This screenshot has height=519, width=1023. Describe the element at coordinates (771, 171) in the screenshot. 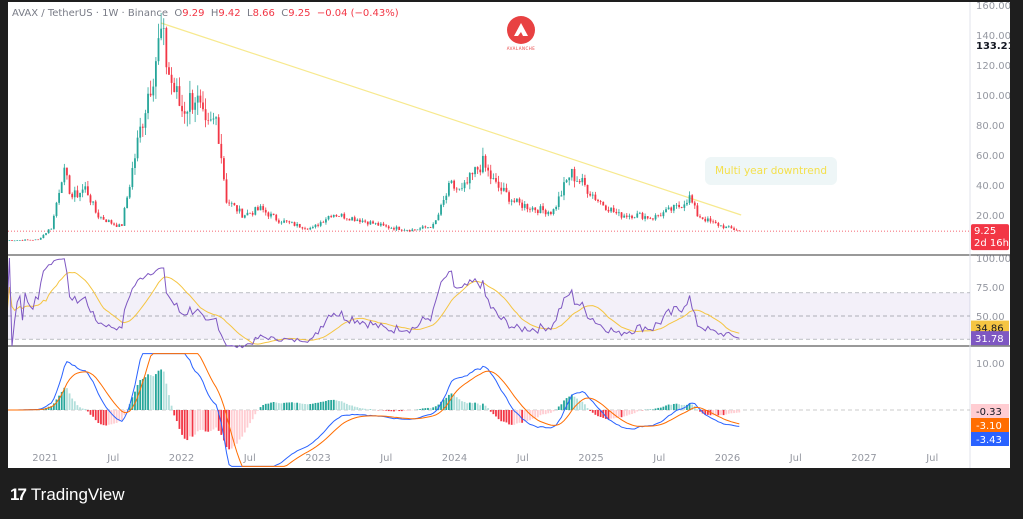

I see `annotation-label: Multi year downtrend` at that location.